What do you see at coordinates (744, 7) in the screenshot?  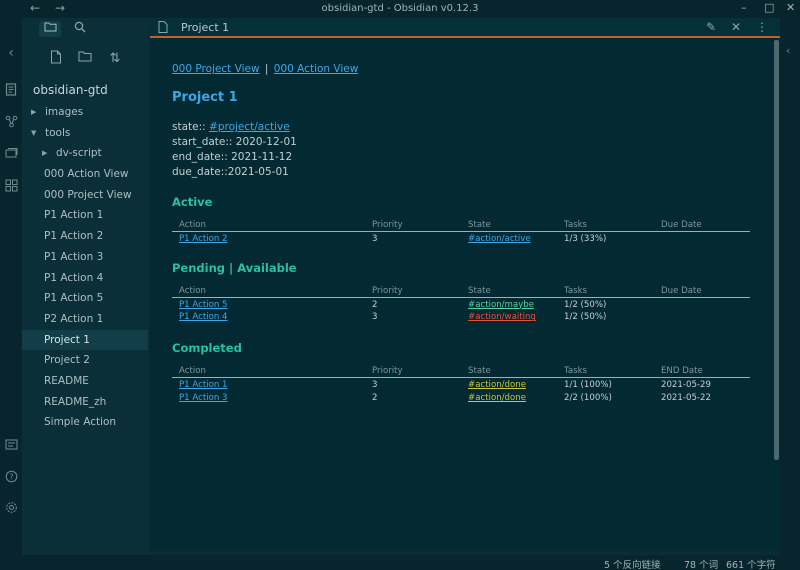 I see `minimize-button: –` at bounding box center [744, 7].